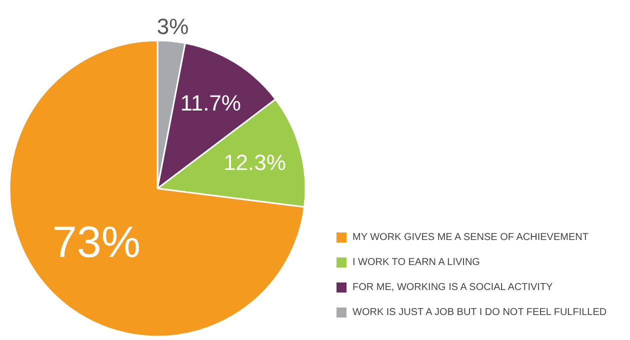 This screenshot has width=630, height=340. Describe the element at coordinates (470, 237) in the screenshot. I see `legend-label: MY WORK GIVES ME A SENSE OF ACHIEVEMENT` at that location.